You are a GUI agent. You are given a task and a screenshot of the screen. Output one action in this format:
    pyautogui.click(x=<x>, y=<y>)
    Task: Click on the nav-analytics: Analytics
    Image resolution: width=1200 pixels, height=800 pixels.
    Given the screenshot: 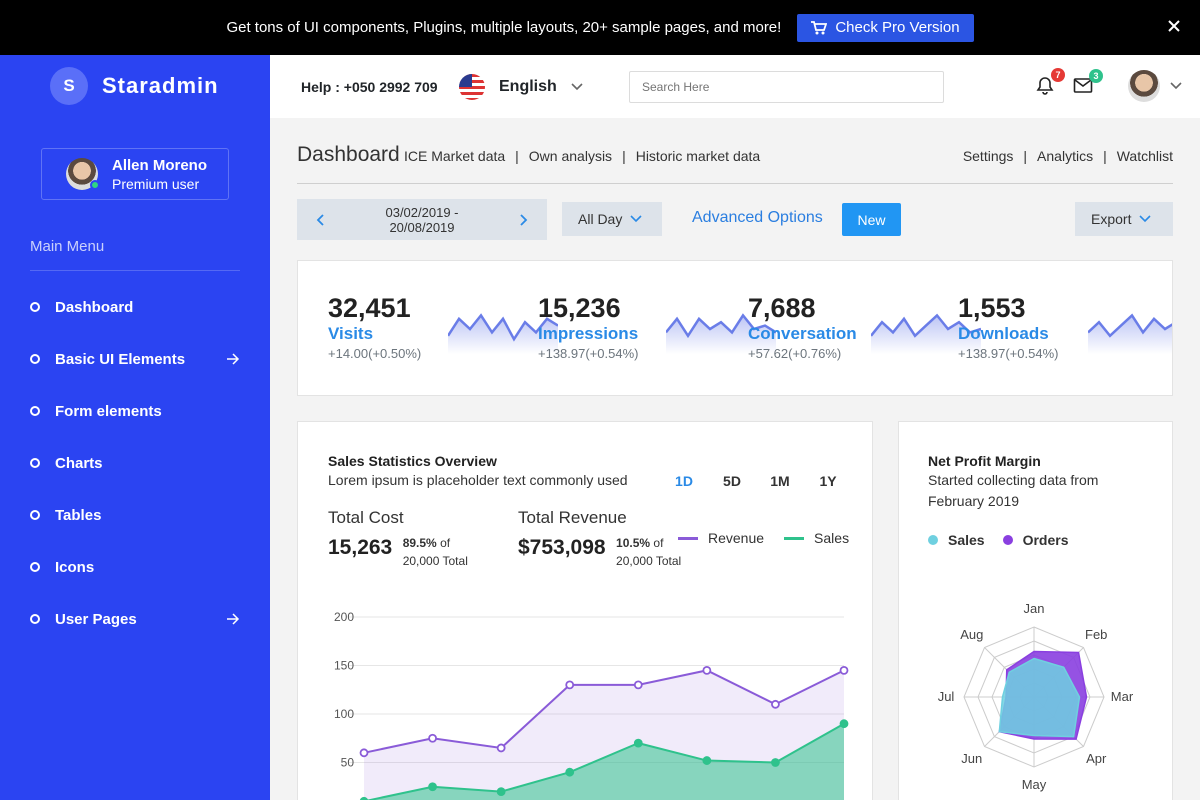 What is the action you would take?
    pyautogui.click(x=1065, y=156)
    